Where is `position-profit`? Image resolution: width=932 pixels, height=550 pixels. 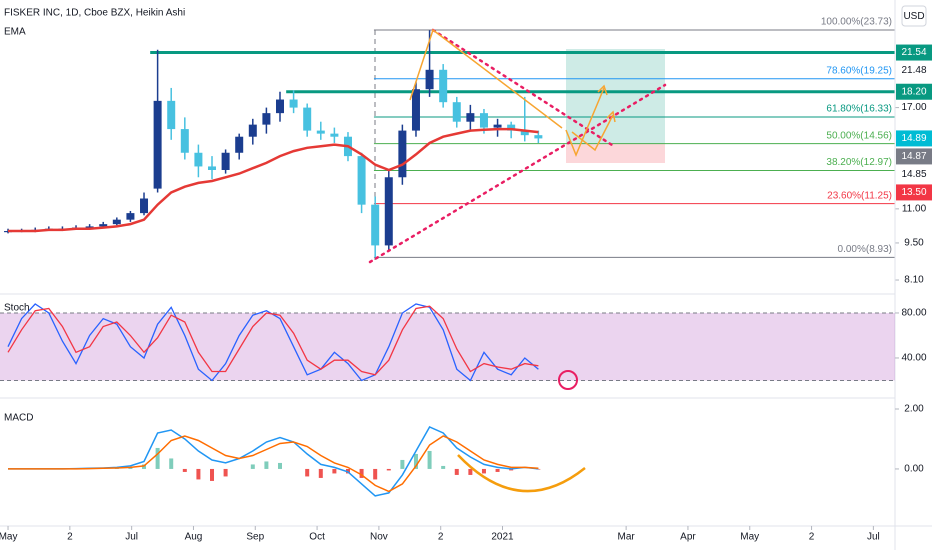
position-profit is located at coordinates (615, 96).